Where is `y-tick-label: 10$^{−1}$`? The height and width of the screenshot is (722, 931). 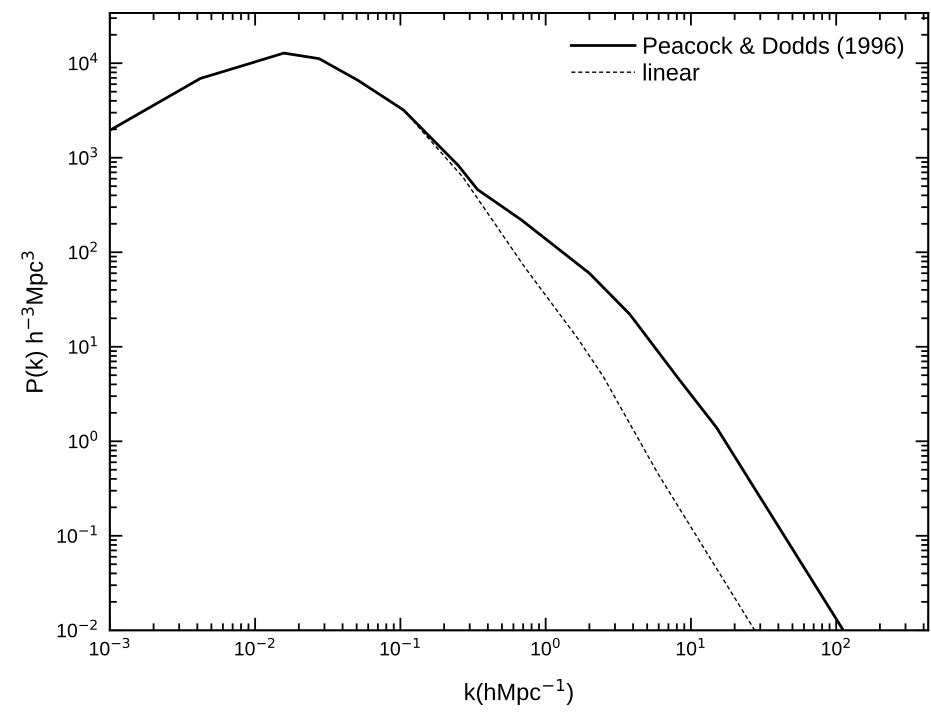
y-tick-label: 10$^{−1}$ is located at coordinates (77, 534).